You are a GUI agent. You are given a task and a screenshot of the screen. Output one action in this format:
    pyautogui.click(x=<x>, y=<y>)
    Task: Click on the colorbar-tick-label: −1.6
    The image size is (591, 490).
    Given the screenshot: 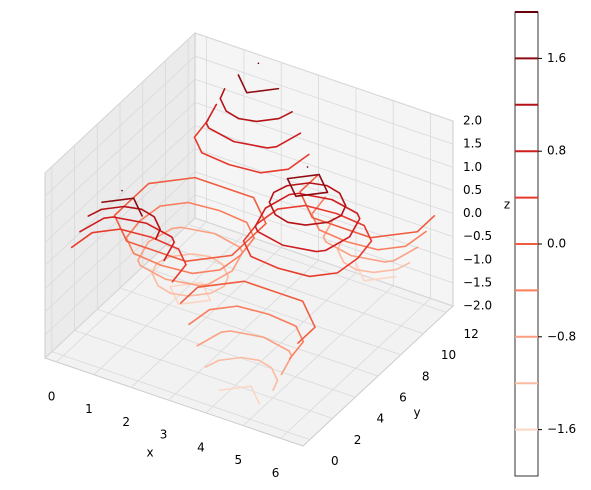 What is the action you would take?
    pyautogui.click(x=561, y=429)
    